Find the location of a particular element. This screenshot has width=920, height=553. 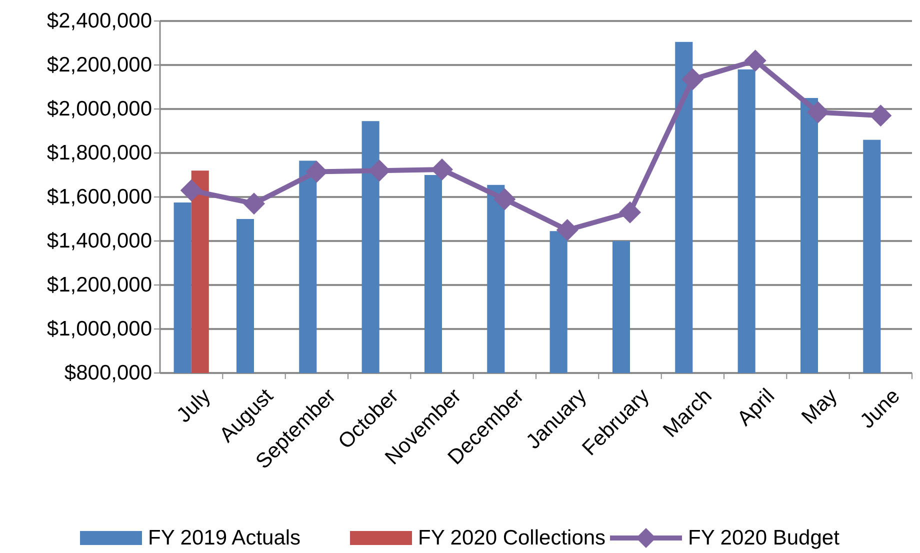

y-tick-label: $2,400,000 is located at coordinates (99, 21).